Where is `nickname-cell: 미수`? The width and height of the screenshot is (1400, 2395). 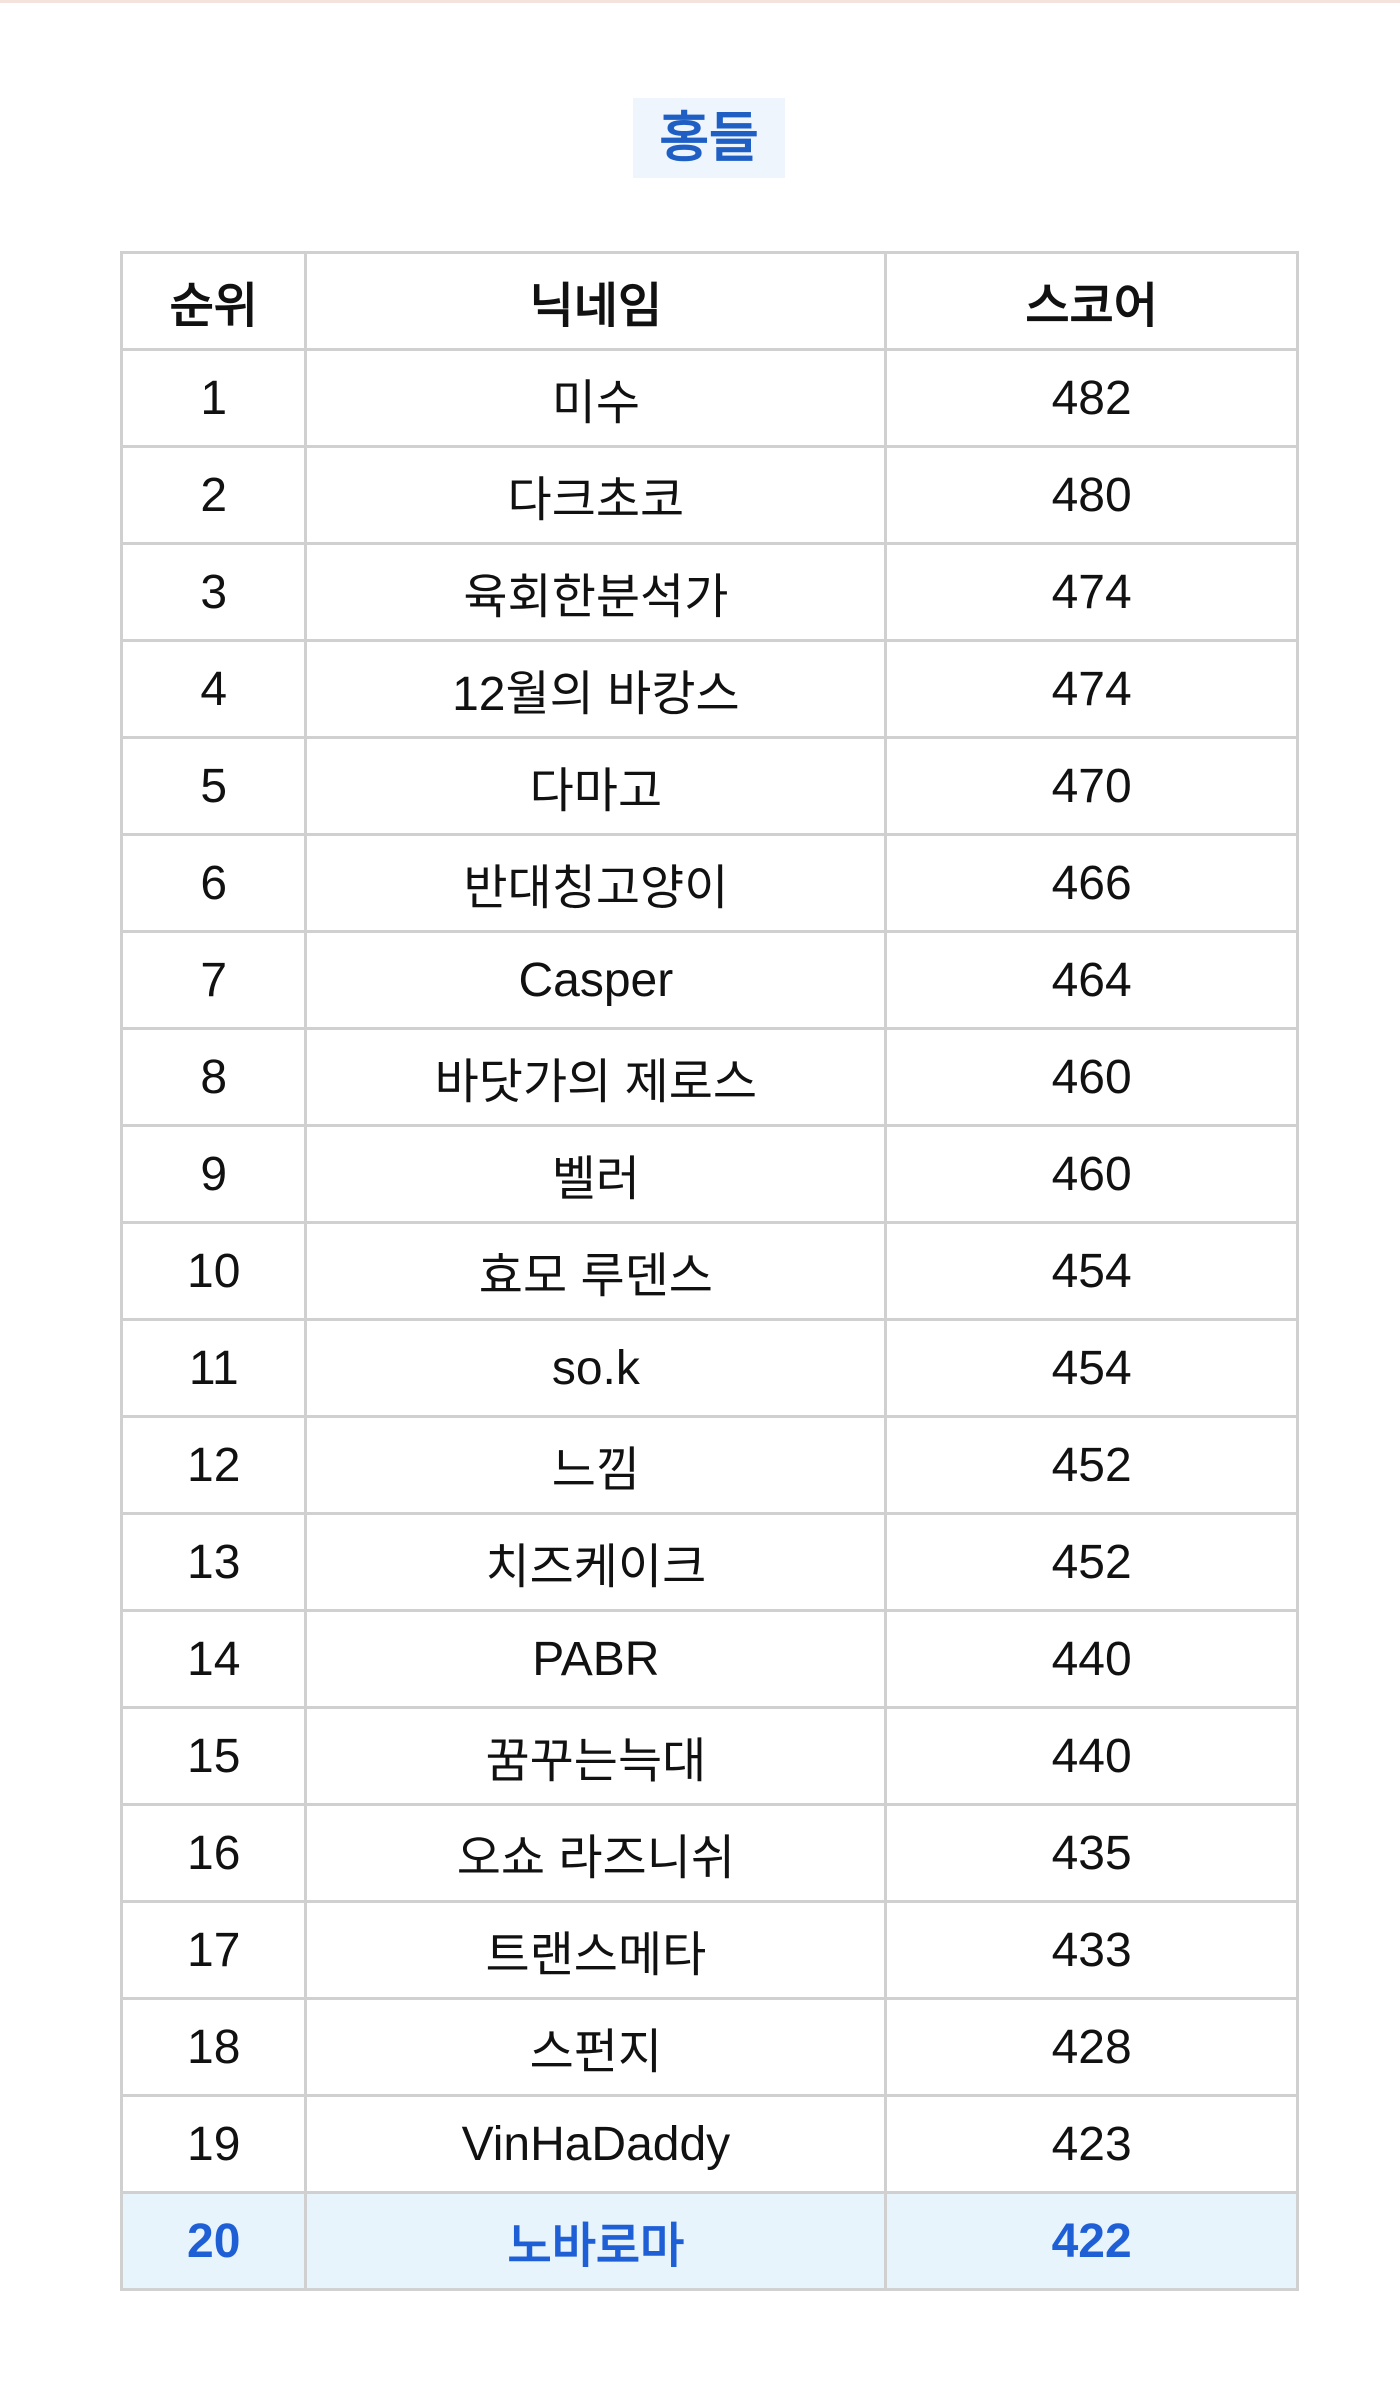 nickname-cell: 미수 is located at coordinates (596, 398).